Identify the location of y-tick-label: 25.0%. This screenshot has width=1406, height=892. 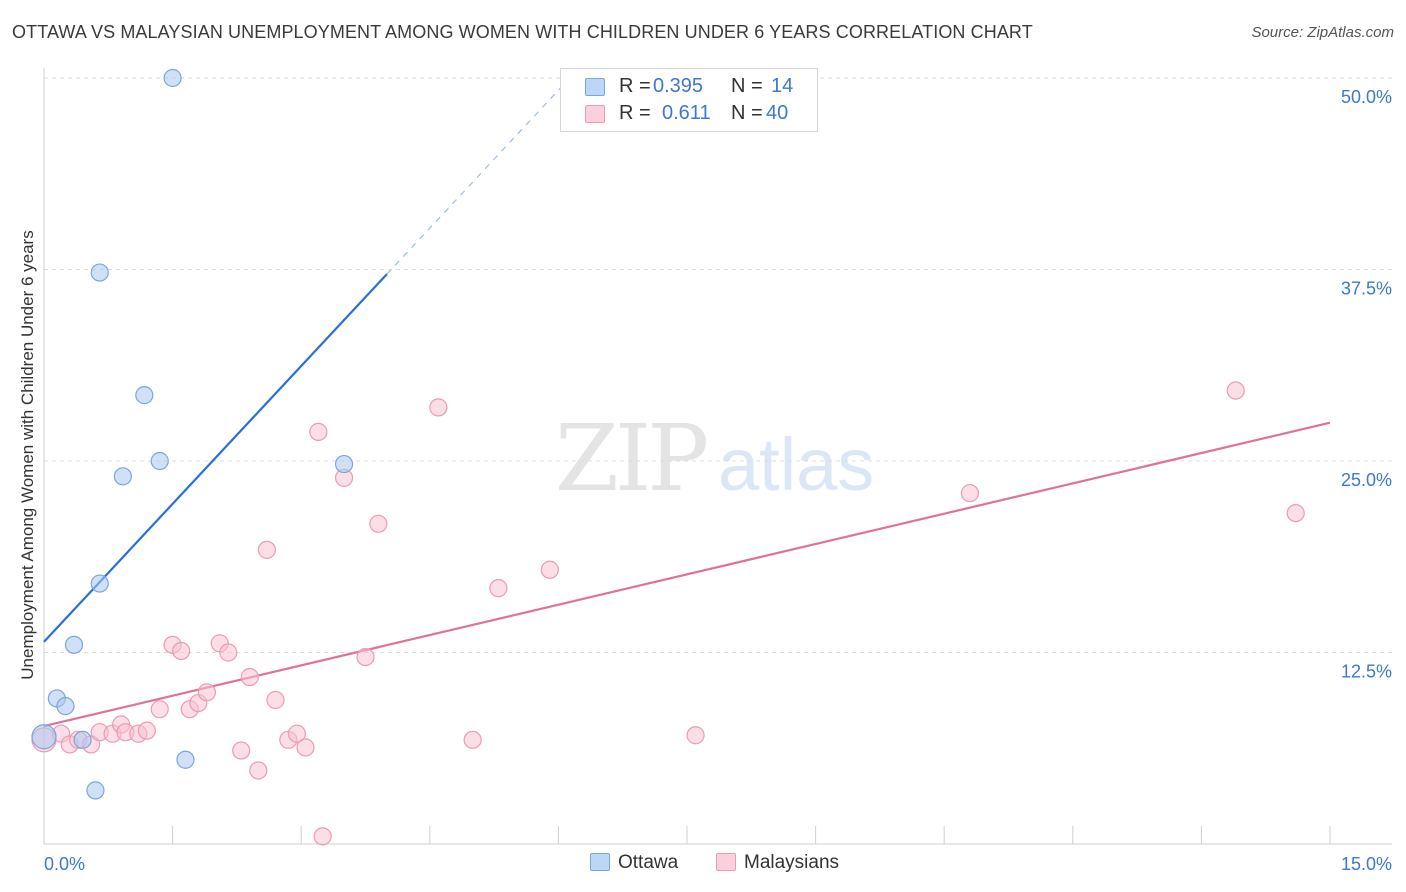
(1366, 480).